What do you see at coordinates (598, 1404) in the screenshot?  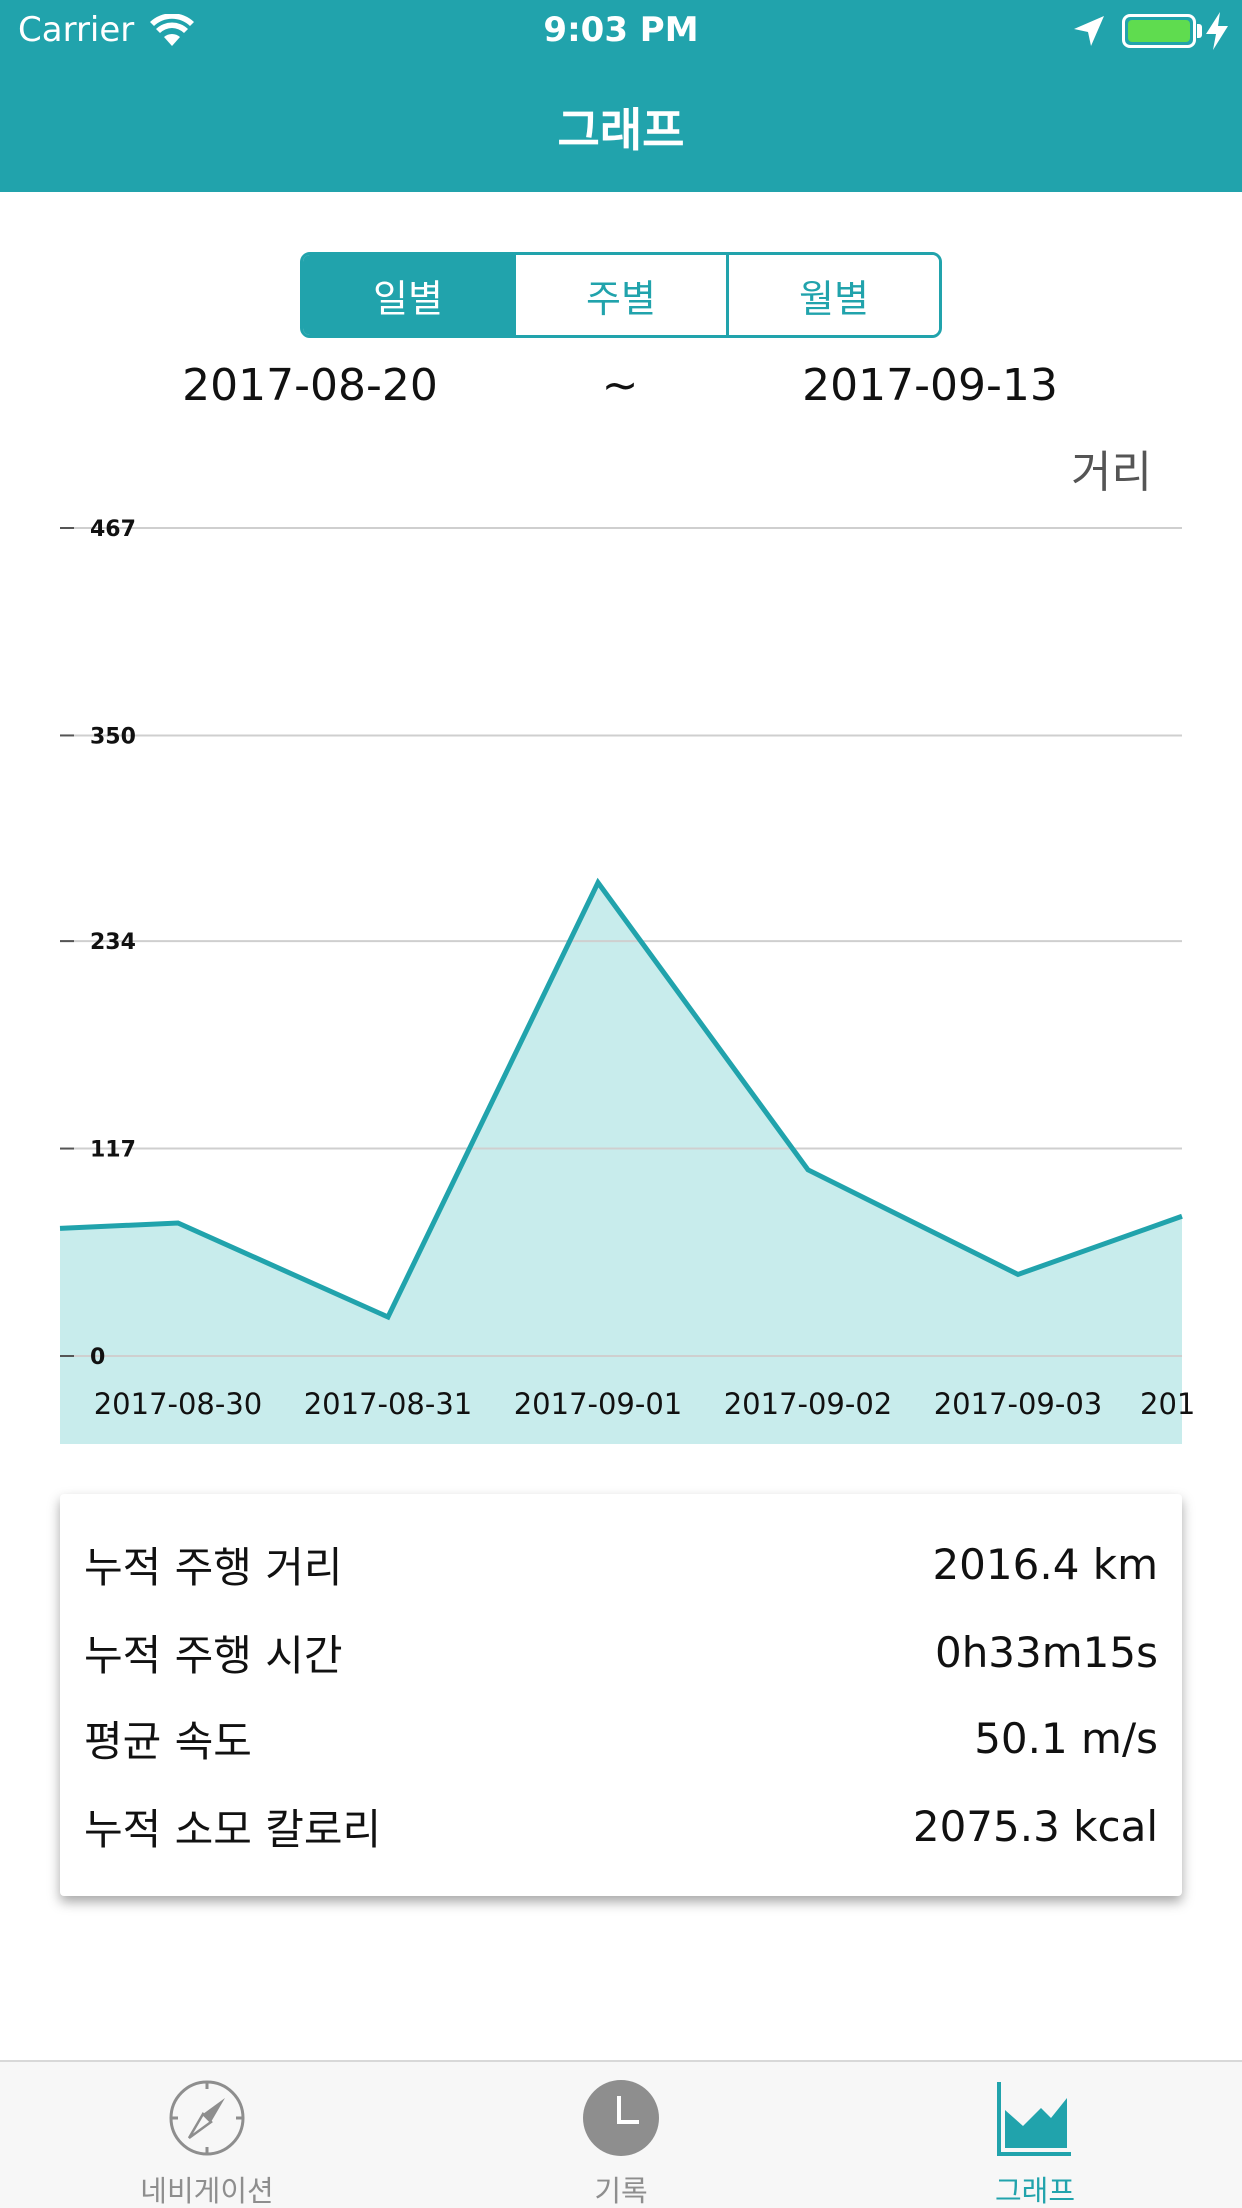 I see `chart-xtick-label: 2017-09-01` at bounding box center [598, 1404].